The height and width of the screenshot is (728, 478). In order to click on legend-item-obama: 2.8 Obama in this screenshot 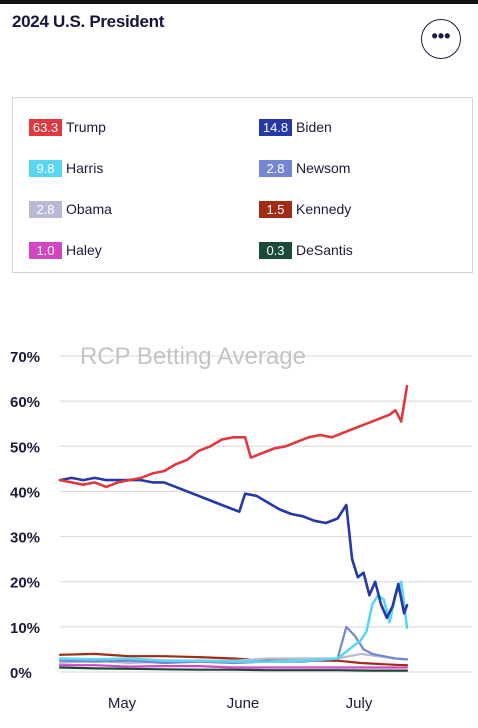, I will do `click(70, 209)`.